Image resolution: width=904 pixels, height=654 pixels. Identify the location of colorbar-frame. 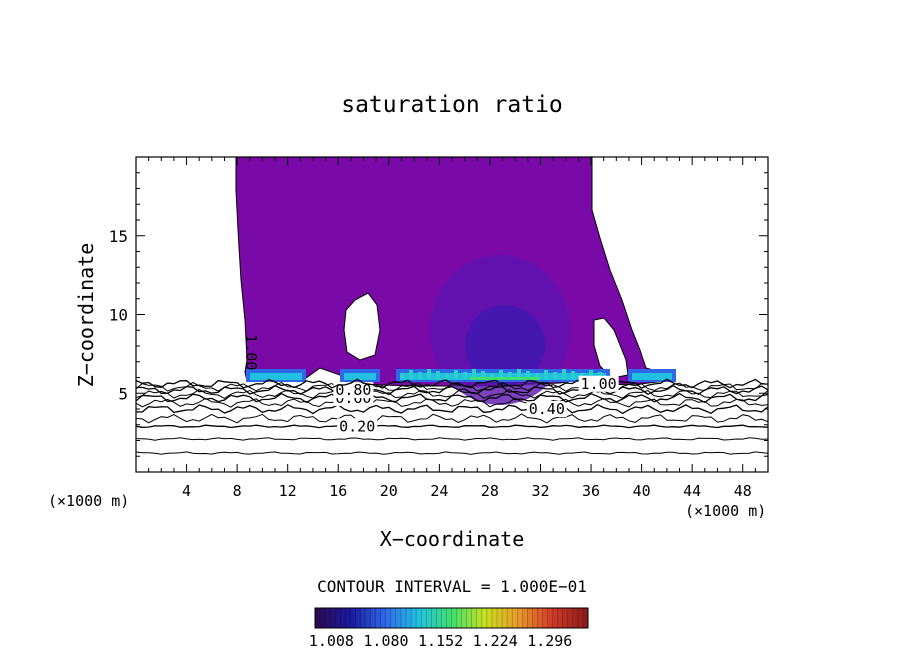
(451, 618).